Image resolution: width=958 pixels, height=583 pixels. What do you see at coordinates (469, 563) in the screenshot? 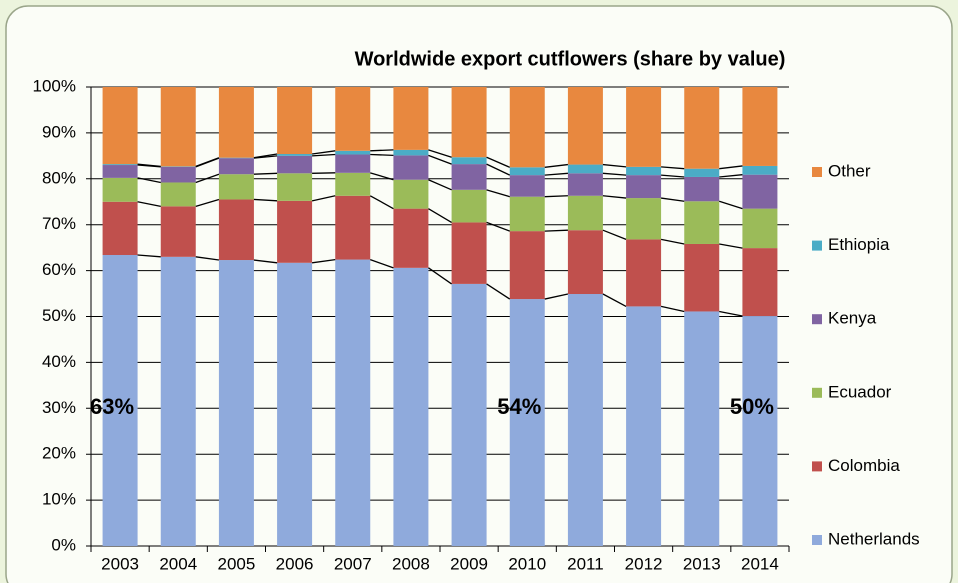
I see `x-tick-label: 2009` at bounding box center [469, 563].